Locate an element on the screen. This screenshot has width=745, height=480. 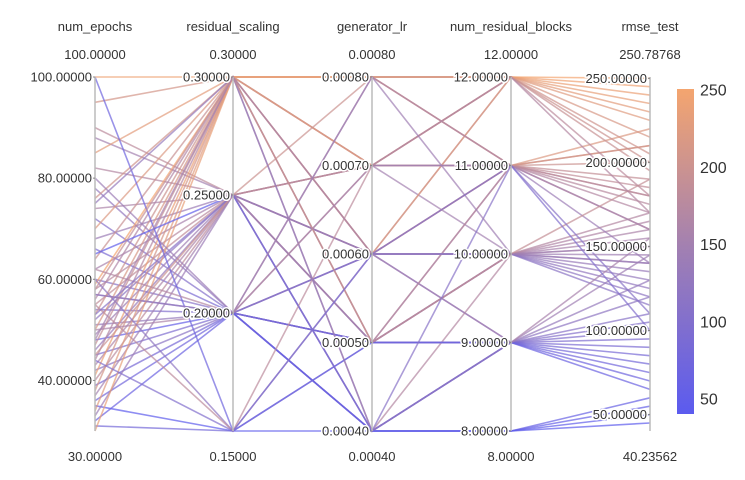
colorbar-tick-label: 150 is located at coordinates (713, 245).